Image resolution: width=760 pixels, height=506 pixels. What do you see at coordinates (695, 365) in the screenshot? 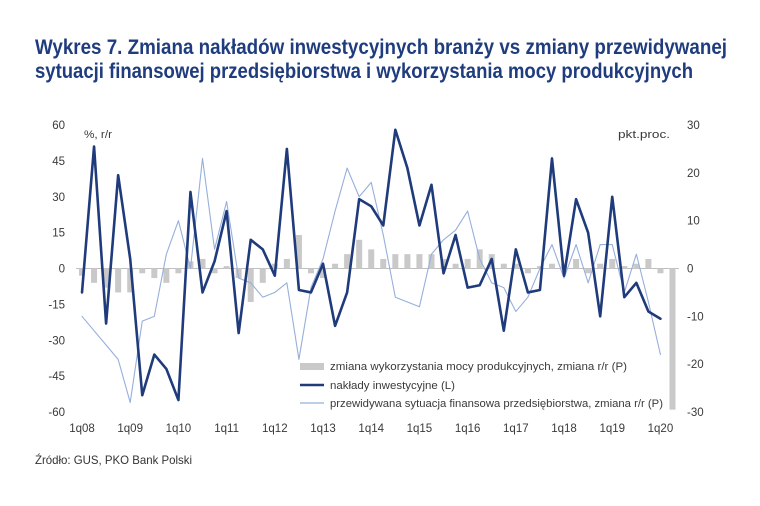
I see `right-axis-tick-label: -20` at bounding box center [695, 365].